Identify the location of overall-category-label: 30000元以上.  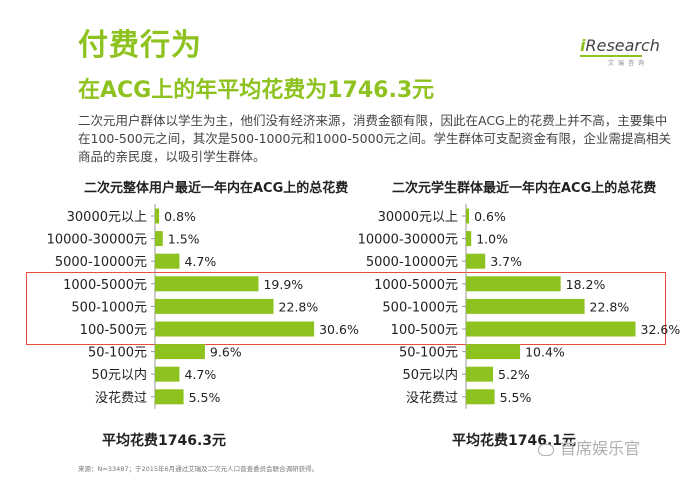
(107, 217).